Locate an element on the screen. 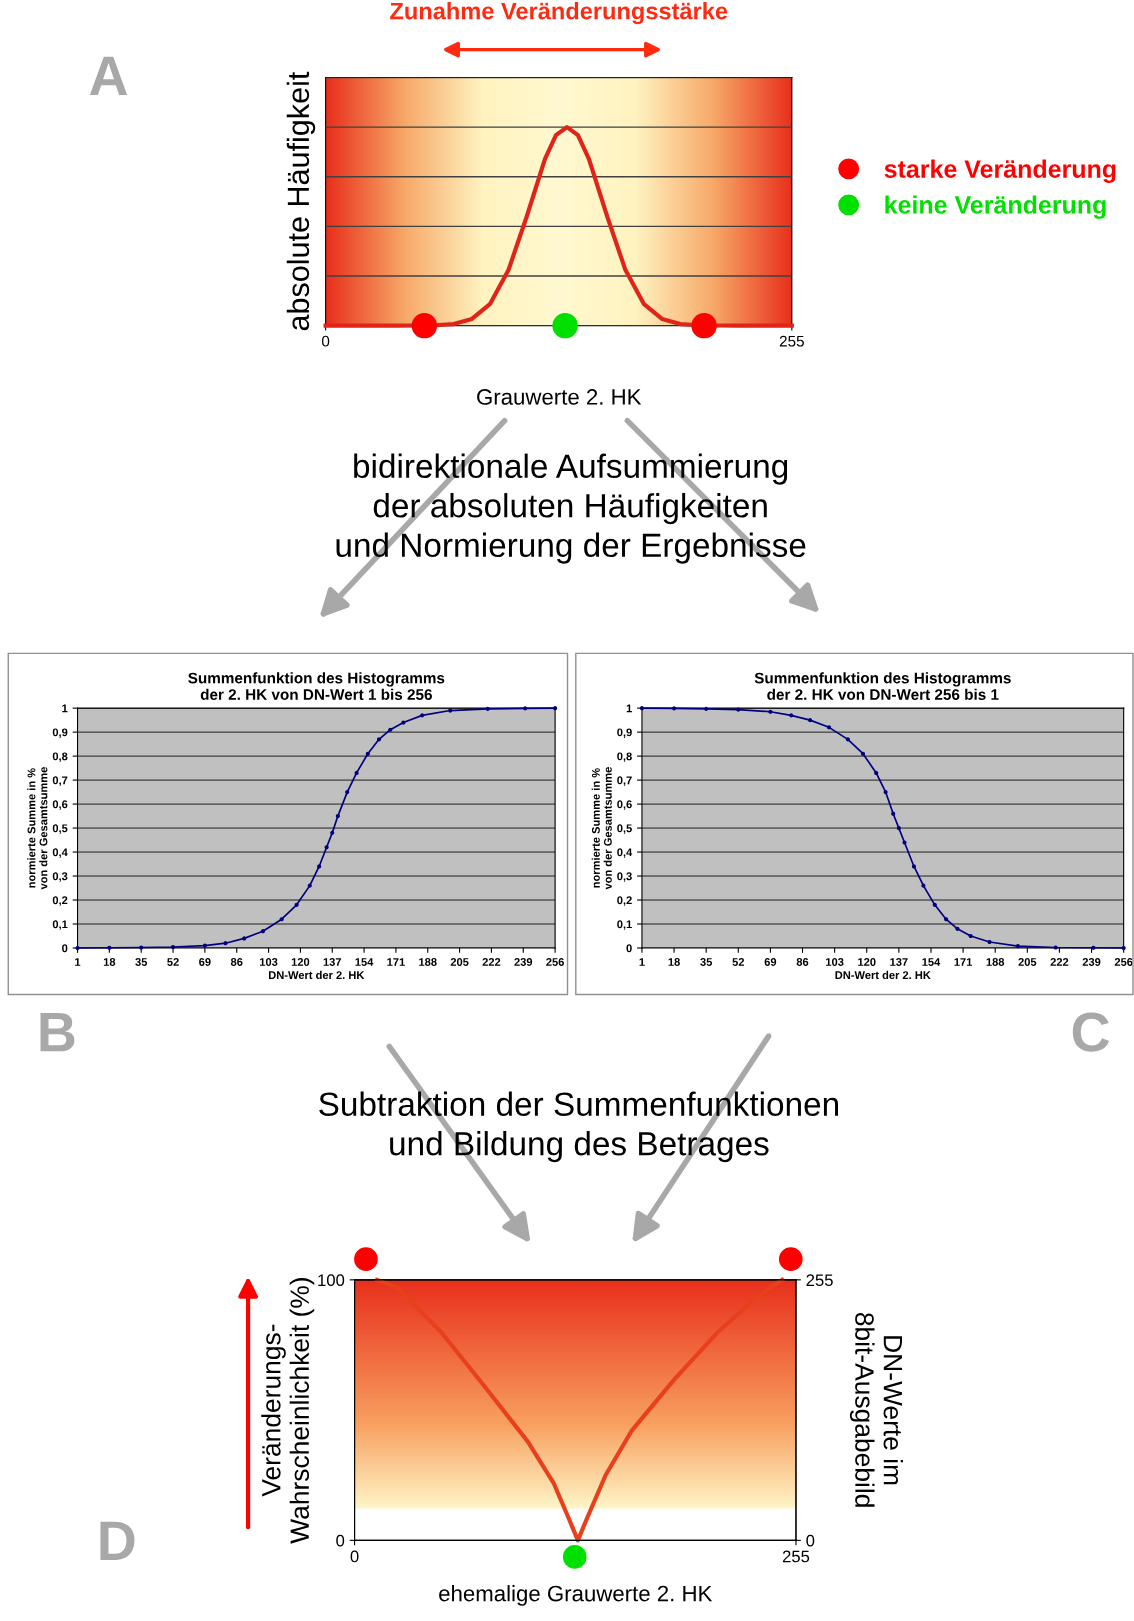  text: D is located at coordinates (117, 1540).